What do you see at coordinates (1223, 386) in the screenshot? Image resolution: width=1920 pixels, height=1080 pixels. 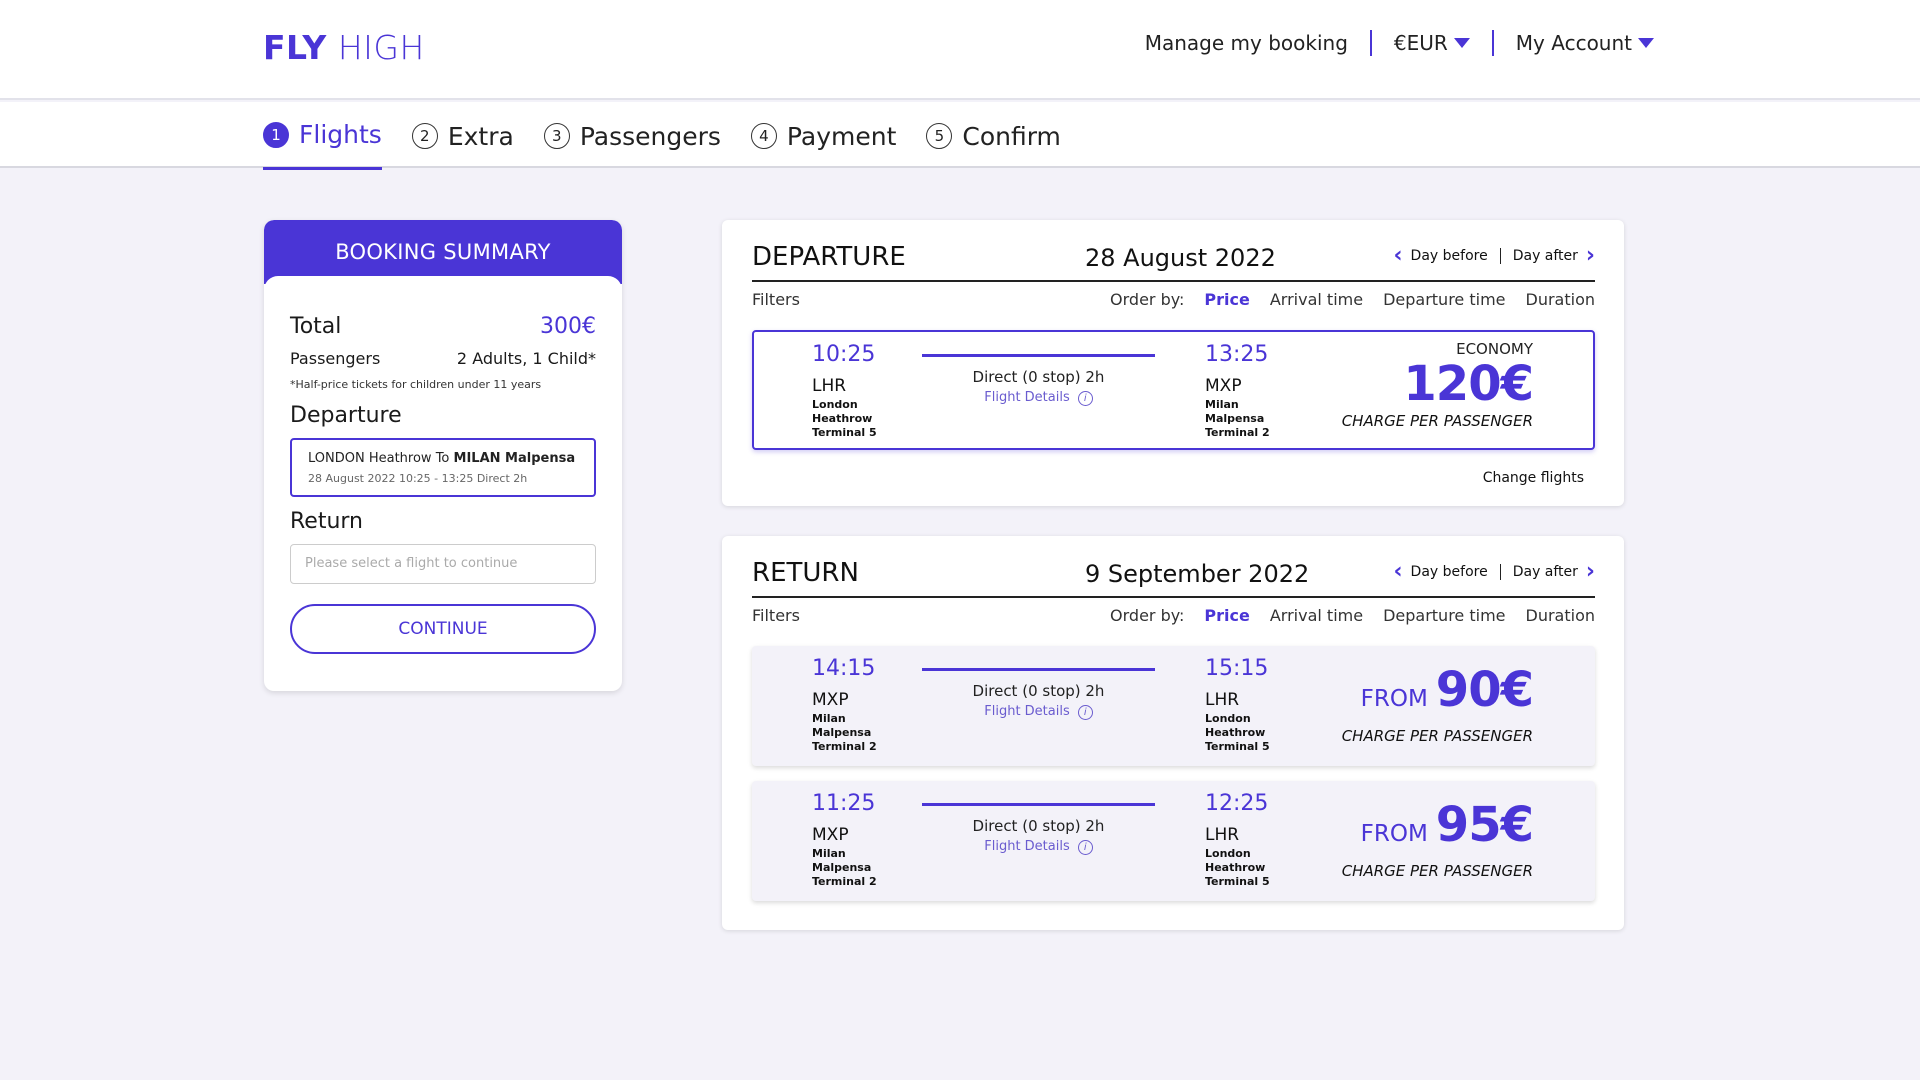 I see `arr-airport-code: MXP` at bounding box center [1223, 386].